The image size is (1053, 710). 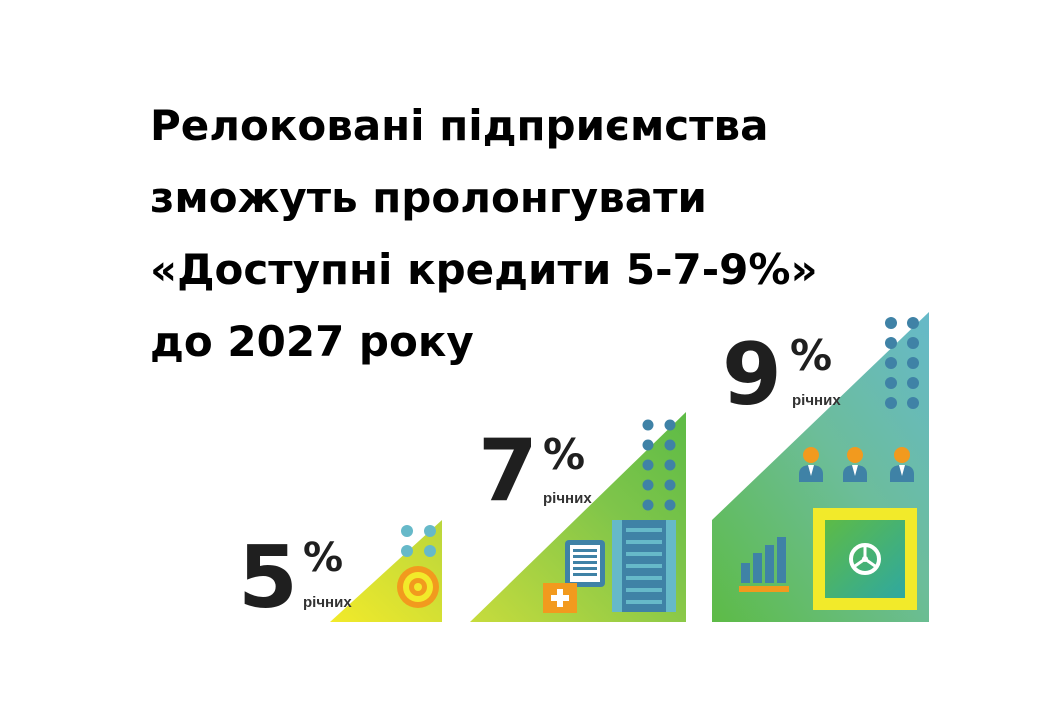 What do you see at coordinates (856, 464) in the screenshot?
I see `people-icon` at bounding box center [856, 464].